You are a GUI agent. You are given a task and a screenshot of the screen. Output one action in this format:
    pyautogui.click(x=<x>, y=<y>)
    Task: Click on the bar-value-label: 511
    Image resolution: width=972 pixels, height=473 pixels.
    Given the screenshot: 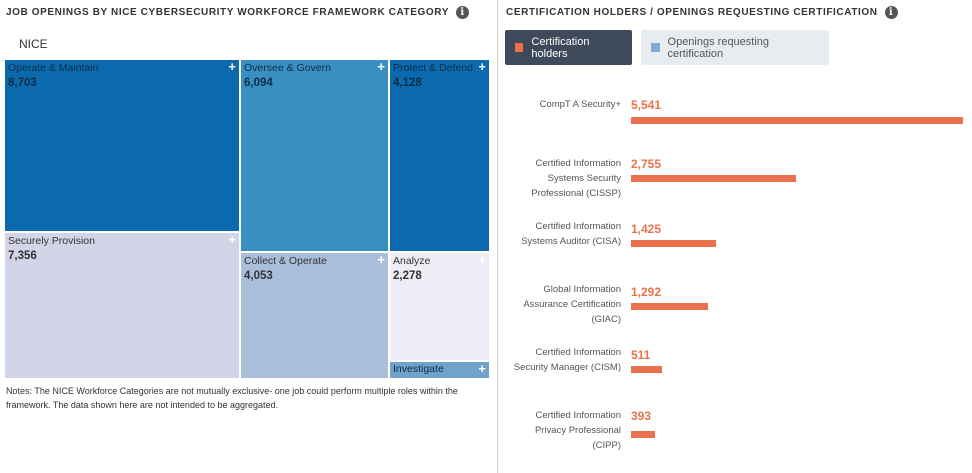 What is the action you would take?
    pyautogui.click(x=641, y=355)
    